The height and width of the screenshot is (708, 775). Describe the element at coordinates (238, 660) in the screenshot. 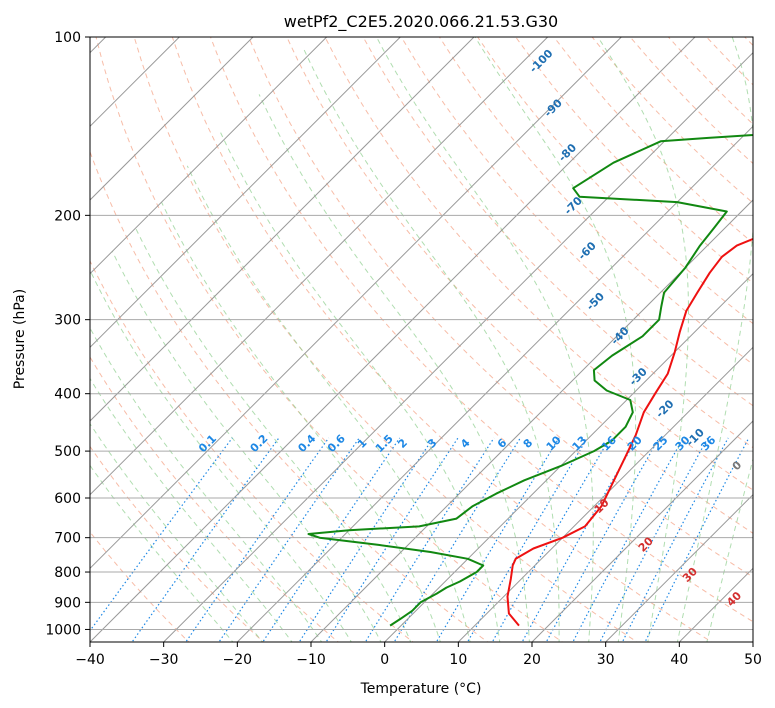

I see `x-tick-label: −20` at that location.